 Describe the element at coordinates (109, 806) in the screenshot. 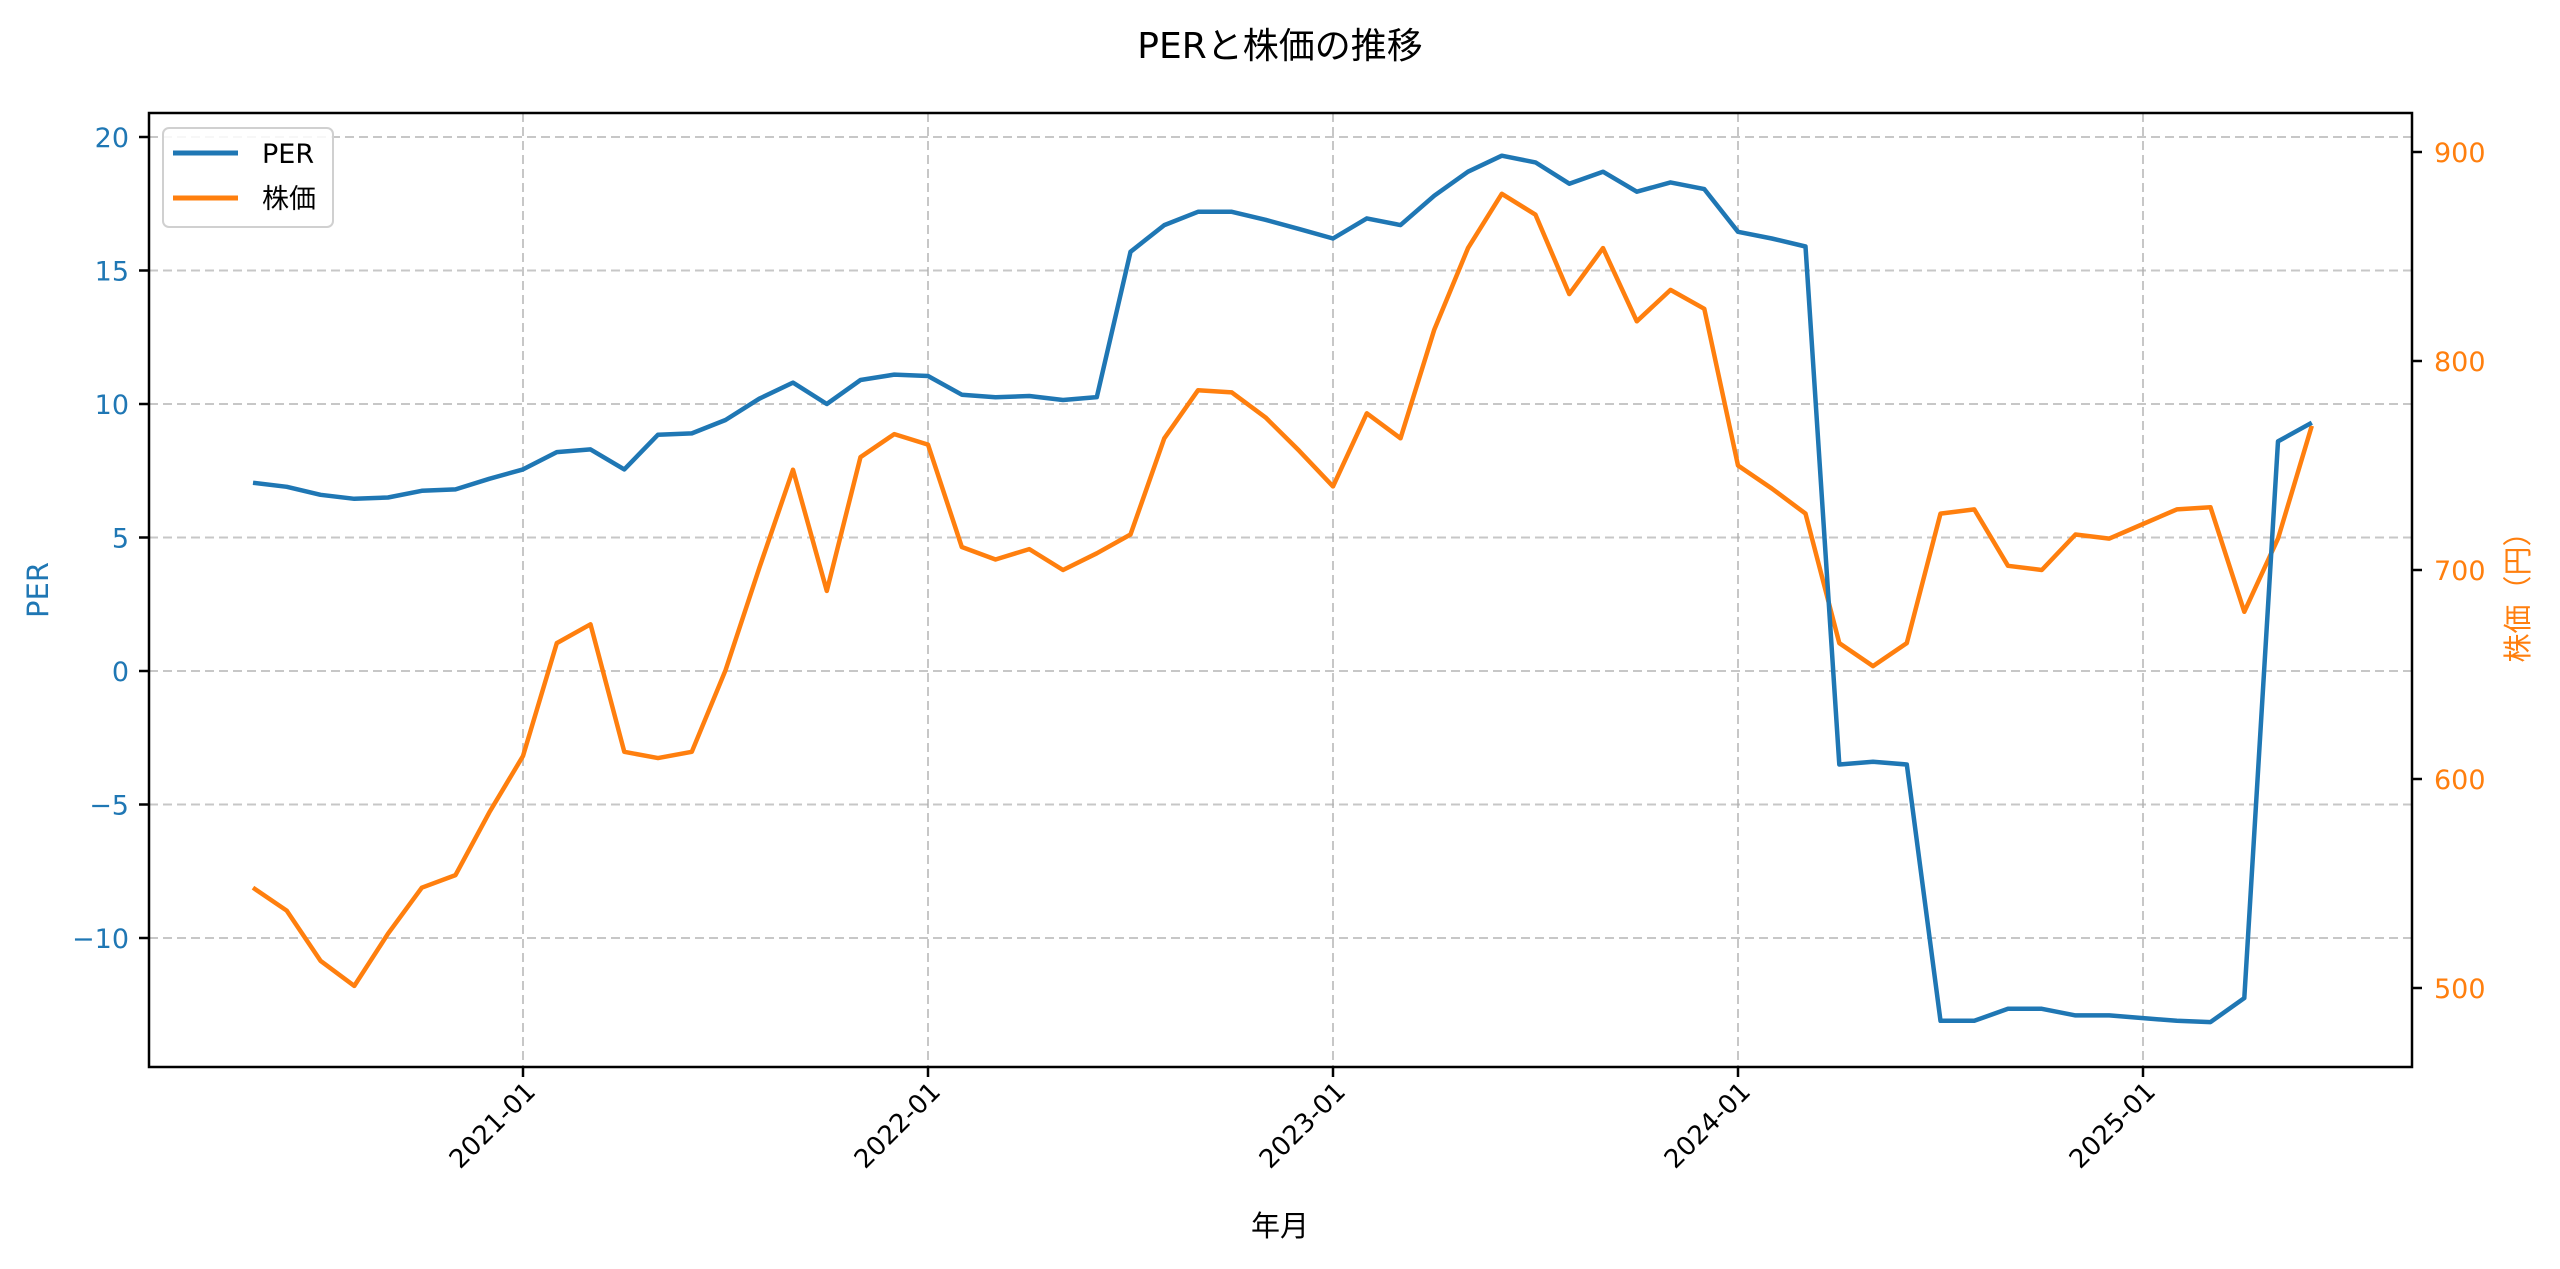

I see `left-tick-label: −5` at that location.